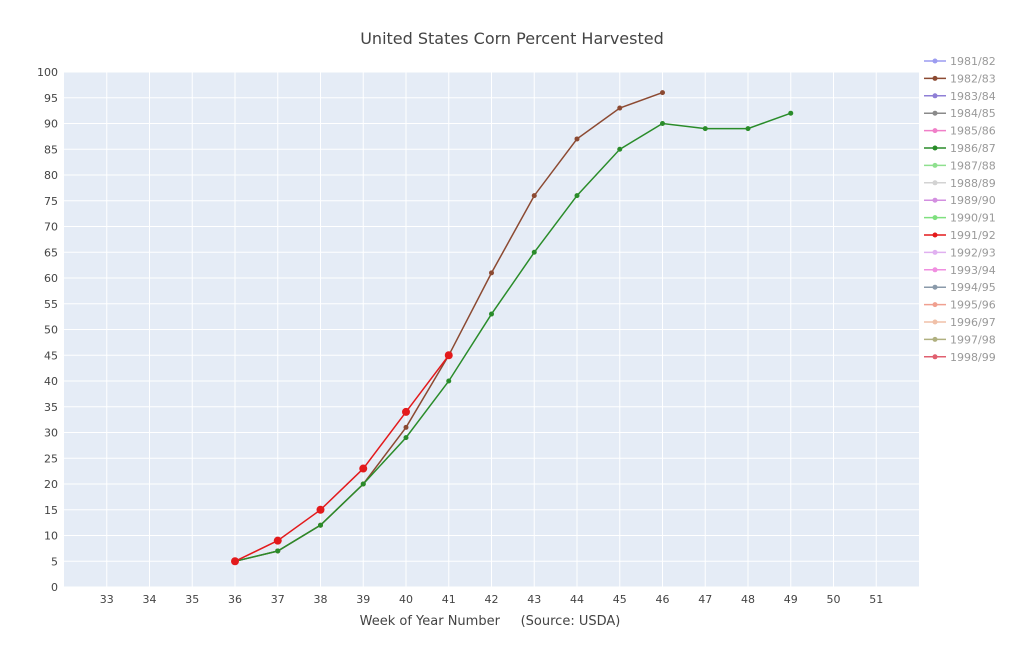 This screenshot has width=1024, height=647. I want to click on legend-label: 1995/96, so click(973, 305).